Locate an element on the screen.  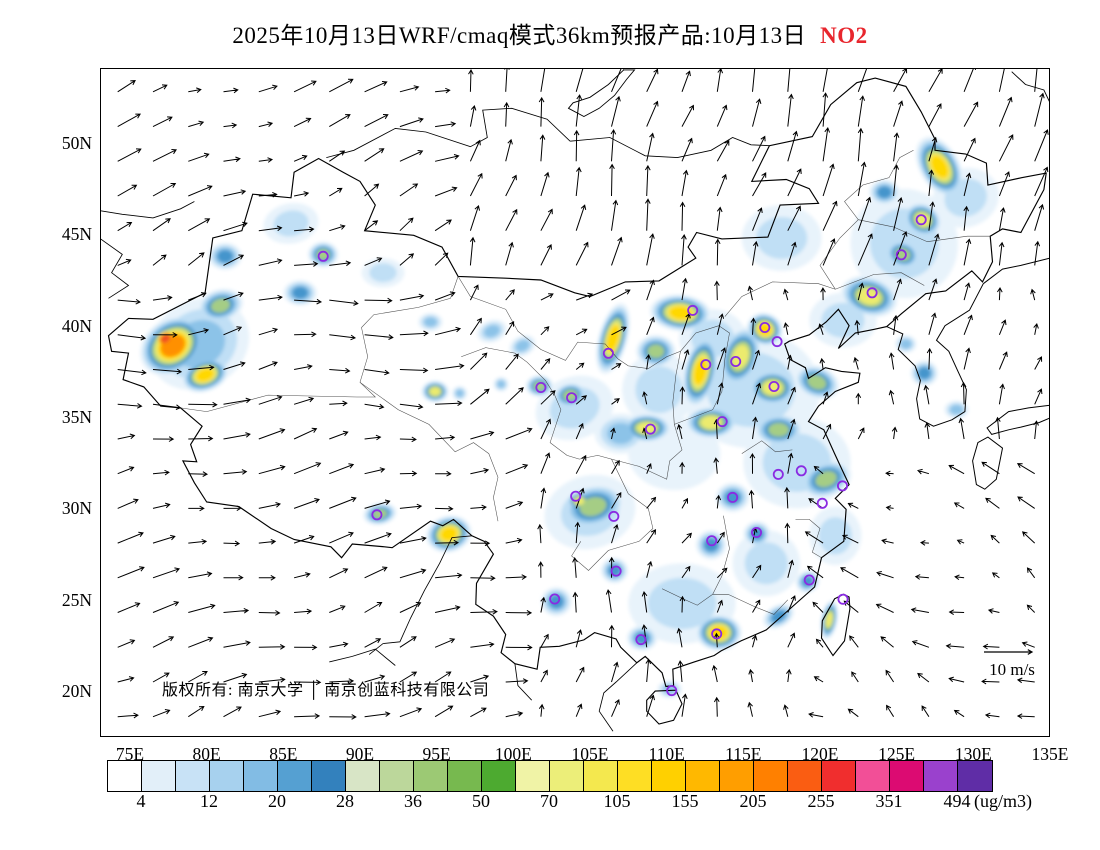
lon-tick-130E: 130E is located at coordinates (973, 754).